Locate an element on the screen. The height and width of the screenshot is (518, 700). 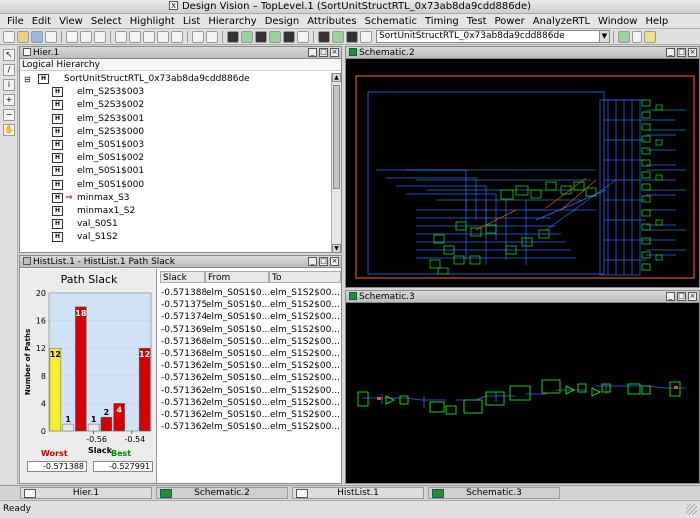
path-schematic-icon is located at coordinates (275, 36).